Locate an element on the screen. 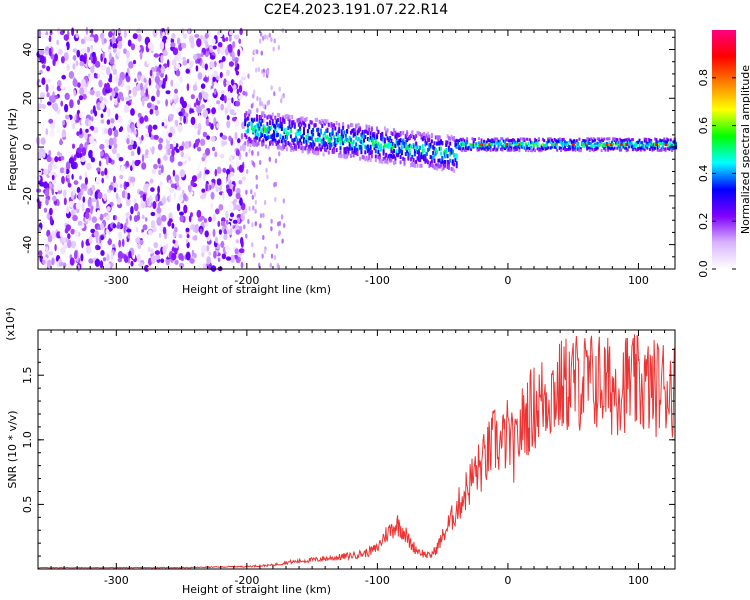  colorbar-tick-label: 0.8 is located at coordinates (703, 78).